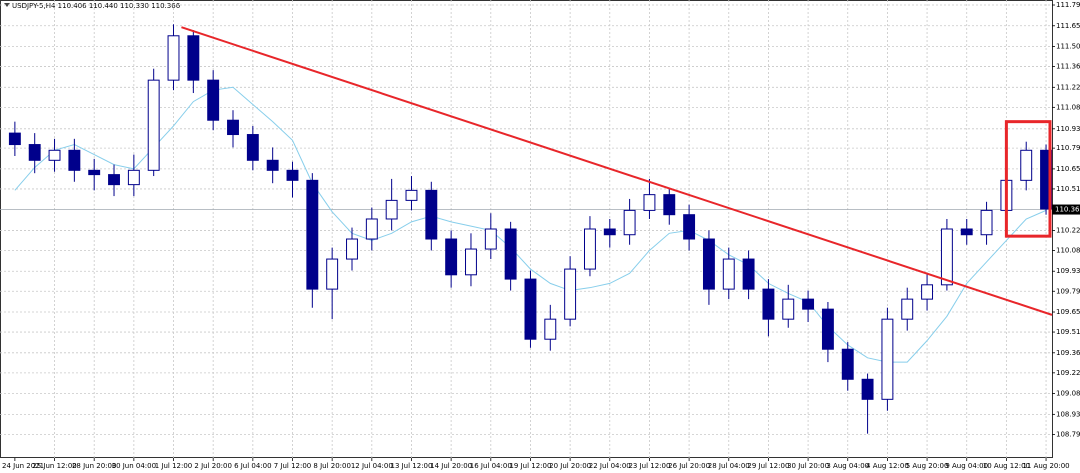 The height and width of the screenshot is (473, 1080). What do you see at coordinates (1068, 250) in the screenshot?
I see `y-tick-label: 110.080` at bounding box center [1068, 250].